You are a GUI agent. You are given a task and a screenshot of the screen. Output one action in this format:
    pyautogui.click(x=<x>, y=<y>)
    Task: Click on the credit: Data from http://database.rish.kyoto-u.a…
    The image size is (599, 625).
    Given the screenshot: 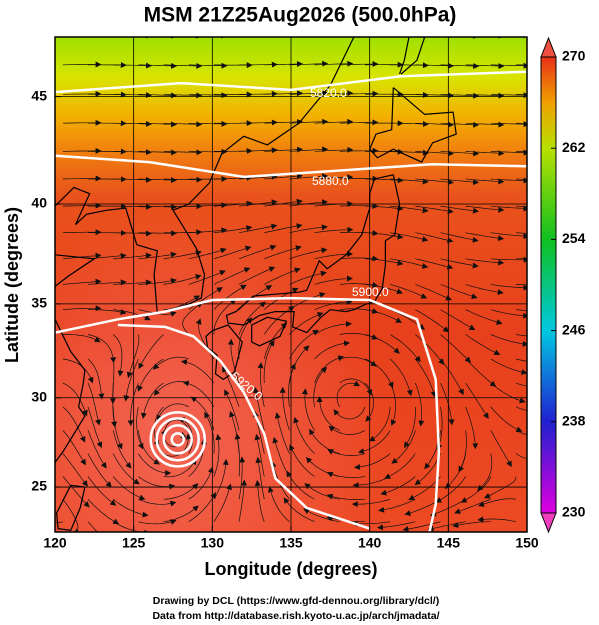 What is the action you would take?
    pyautogui.click(x=295, y=616)
    